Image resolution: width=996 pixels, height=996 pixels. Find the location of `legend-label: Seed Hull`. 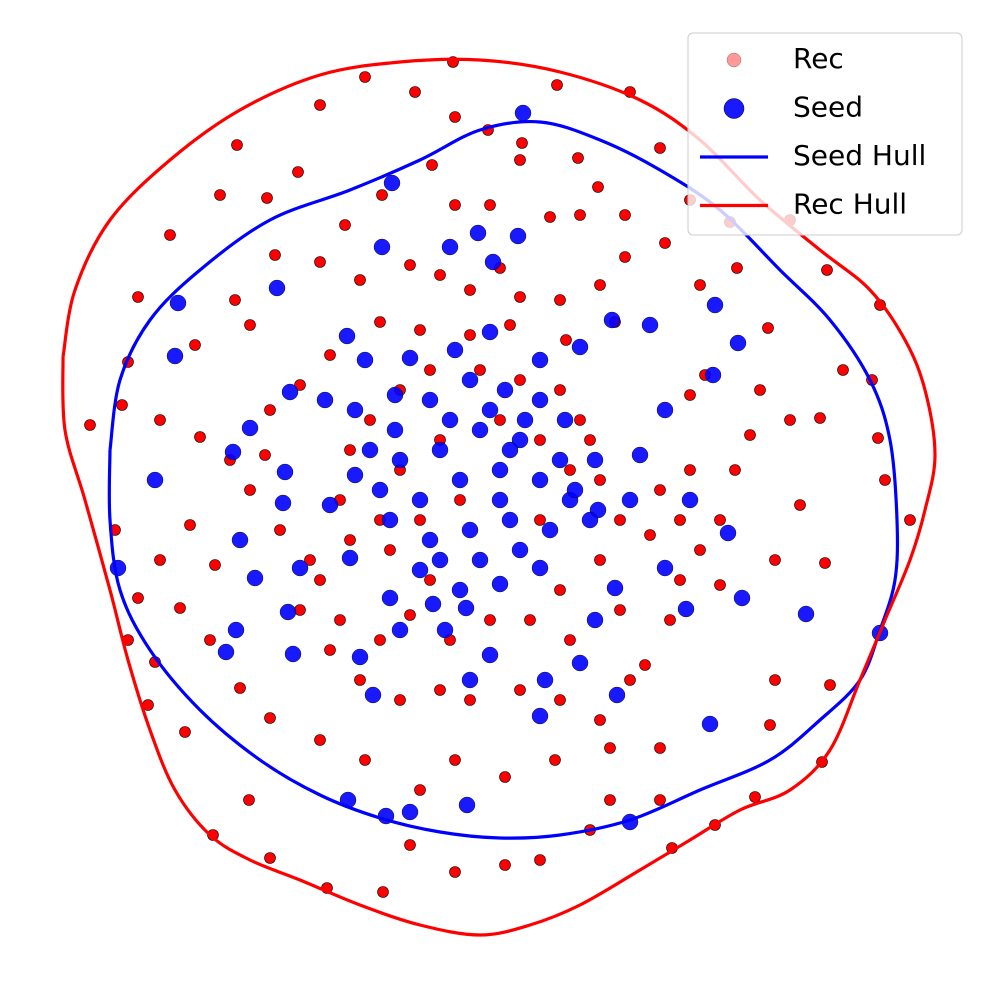

legend-label: Seed Hull is located at coordinates (859, 155).